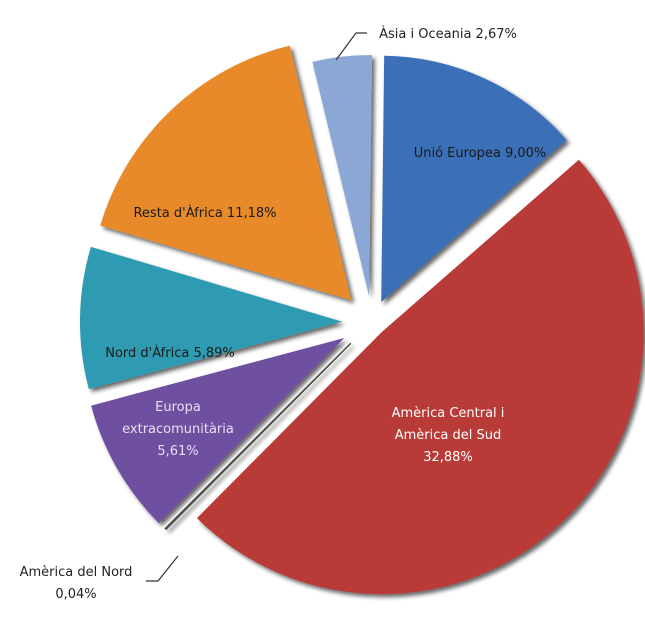  Describe the element at coordinates (448, 34) in the screenshot. I see `slice-label-6-line-0: Àsia i Oceania 2,67%` at that location.